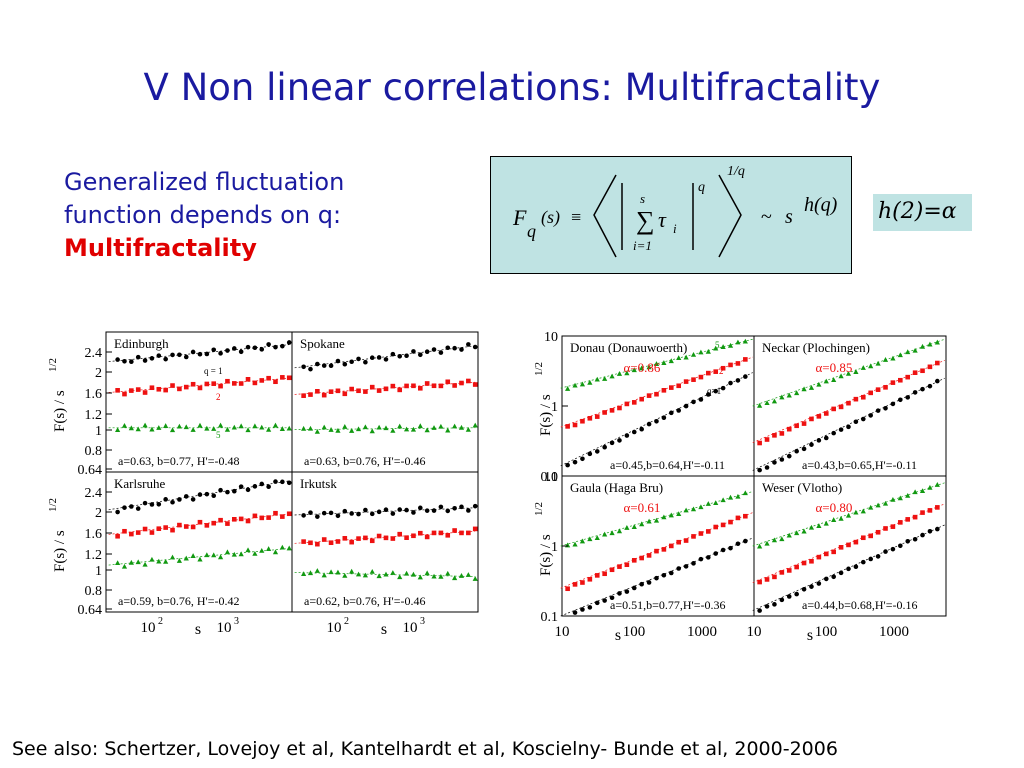 This screenshot has width=1024, height=768. Describe the element at coordinates (98, 513) in the screenshot. I see `y-tick-label: 2` at that location.